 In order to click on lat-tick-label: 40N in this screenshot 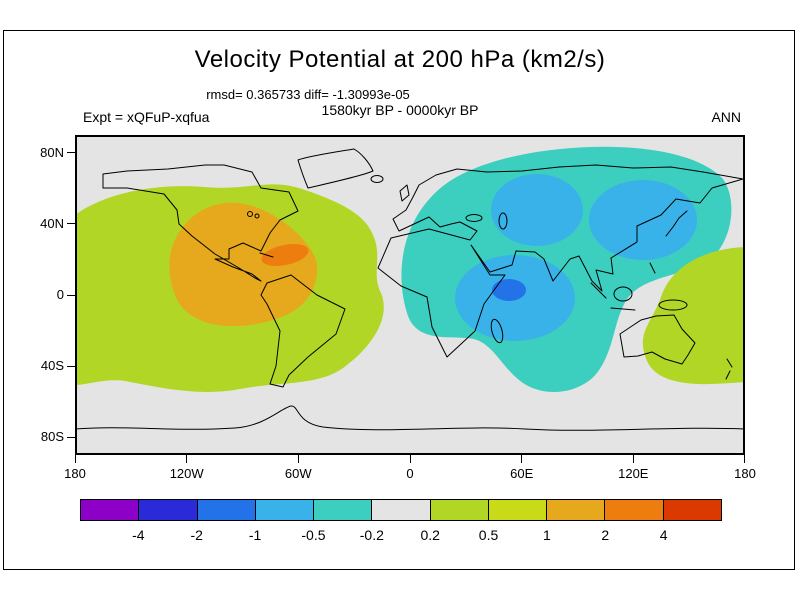, I will do `click(52, 223)`.